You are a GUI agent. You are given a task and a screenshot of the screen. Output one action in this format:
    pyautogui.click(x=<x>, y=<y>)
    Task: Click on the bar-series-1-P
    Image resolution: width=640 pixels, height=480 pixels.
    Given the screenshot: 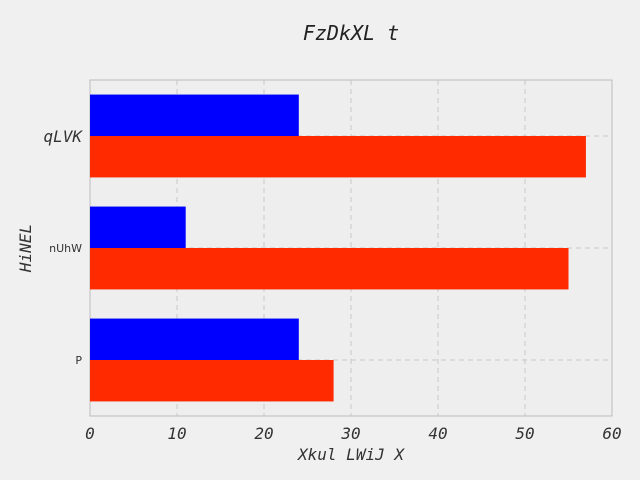 What is the action you would take?
    pyautogui.click(x=194, y=339)
    